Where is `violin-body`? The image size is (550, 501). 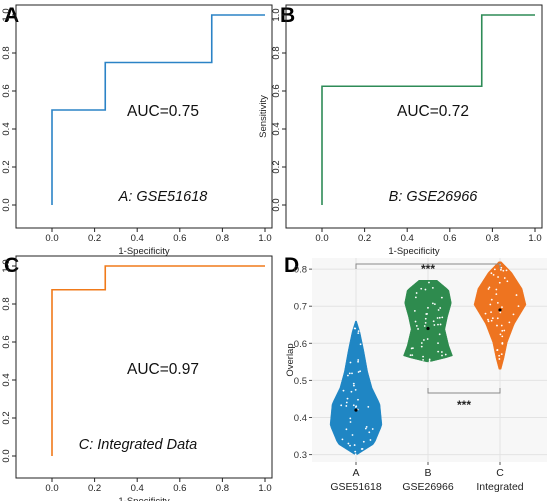
violin-body is located at coordinates (428, 321).